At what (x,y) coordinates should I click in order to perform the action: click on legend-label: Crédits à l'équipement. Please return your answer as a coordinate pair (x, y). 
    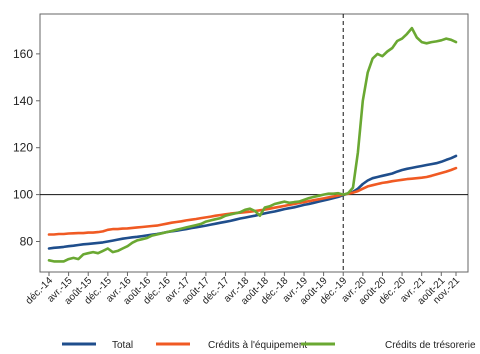
    Looking at the image, I should click on (257, 345).